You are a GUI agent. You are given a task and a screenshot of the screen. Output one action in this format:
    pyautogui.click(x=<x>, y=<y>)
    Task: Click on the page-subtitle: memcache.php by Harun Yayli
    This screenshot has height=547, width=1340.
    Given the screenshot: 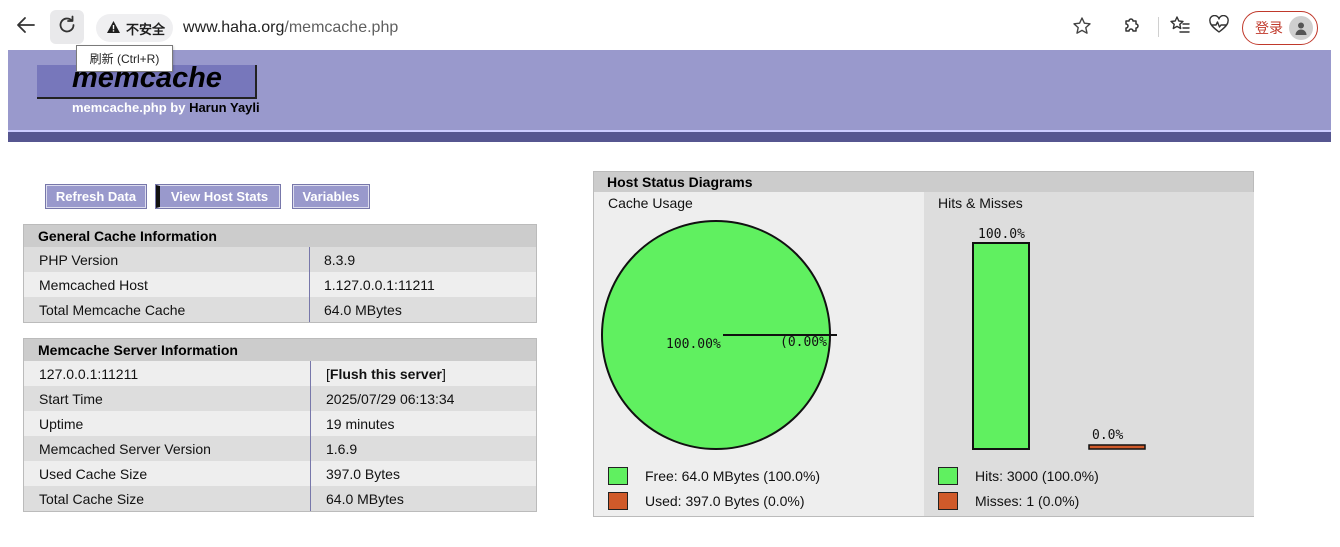 What is the action you would take?
    pyautogui.click(x=166, y=107)
    